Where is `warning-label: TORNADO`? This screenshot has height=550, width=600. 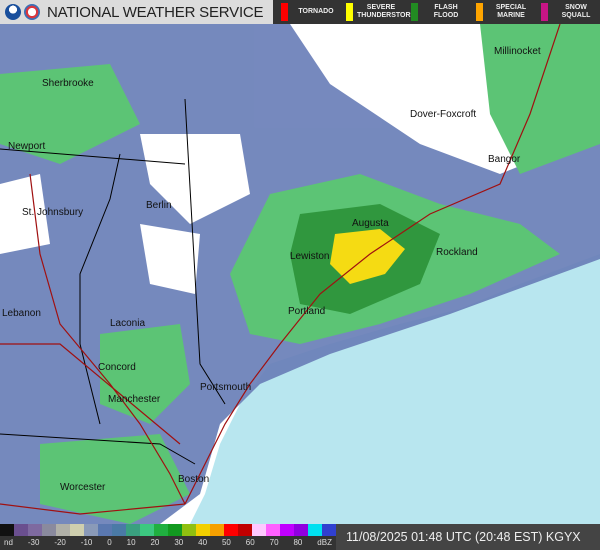 warning-label: TORNADO is located at coordinates (316, 11).